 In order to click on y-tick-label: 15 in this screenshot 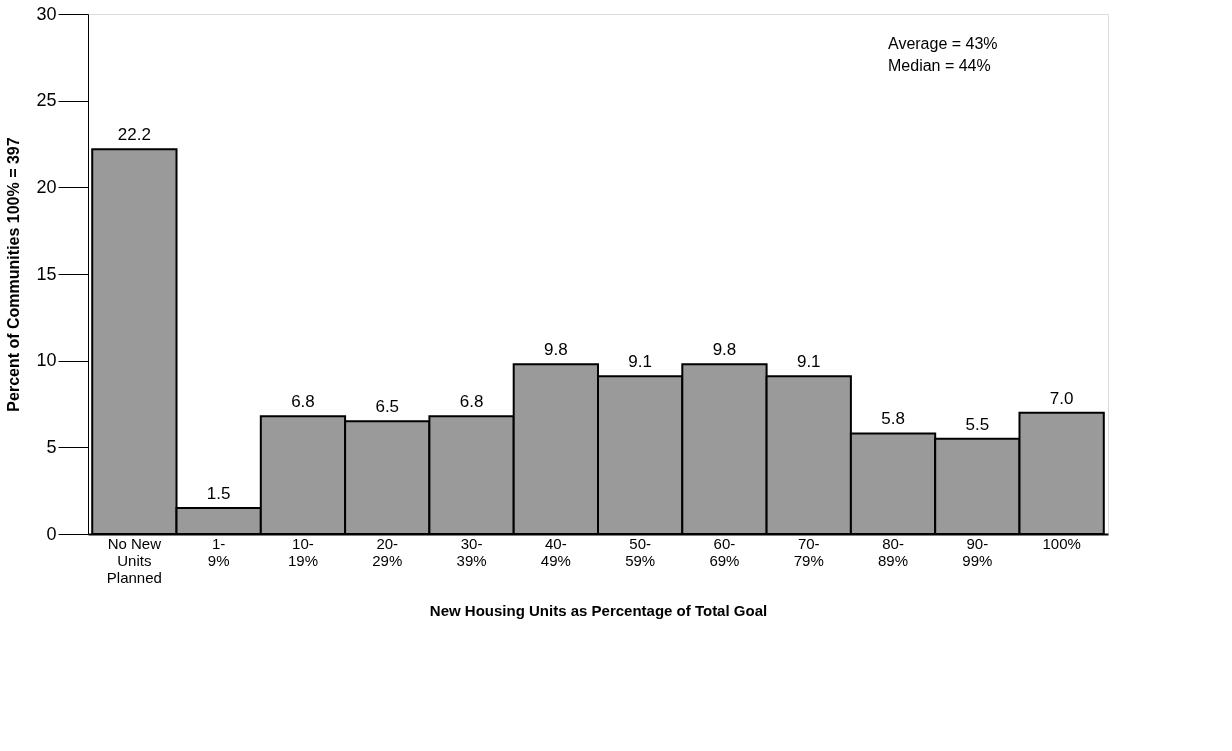, I will do `click(46, 273)`.